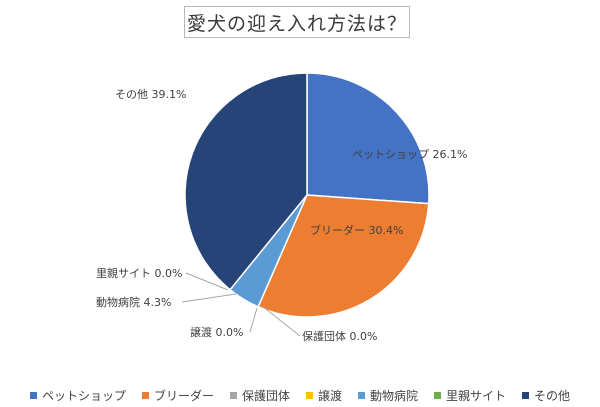 The width and height of the screenshot is (600, 407). I want to click on legend-label-1: ペットショップ, so click(83, 395).